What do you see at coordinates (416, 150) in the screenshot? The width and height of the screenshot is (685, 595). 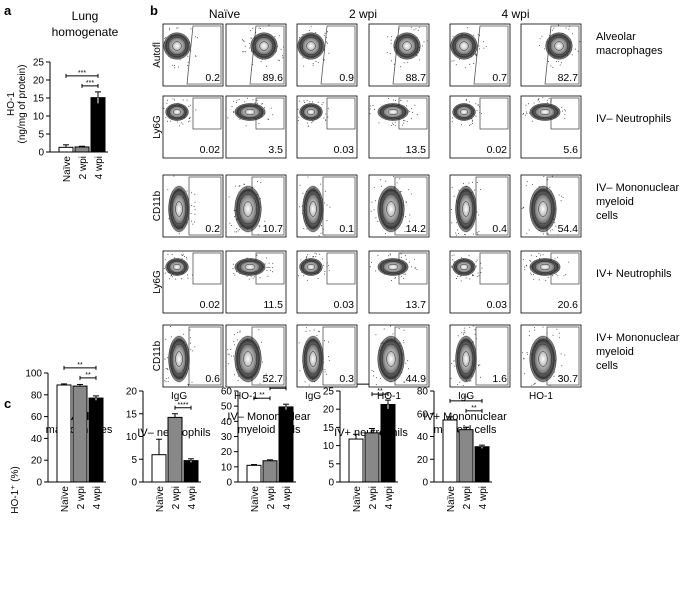 I see `gate-percentage: 13.5` at bounding box center [416, 150].